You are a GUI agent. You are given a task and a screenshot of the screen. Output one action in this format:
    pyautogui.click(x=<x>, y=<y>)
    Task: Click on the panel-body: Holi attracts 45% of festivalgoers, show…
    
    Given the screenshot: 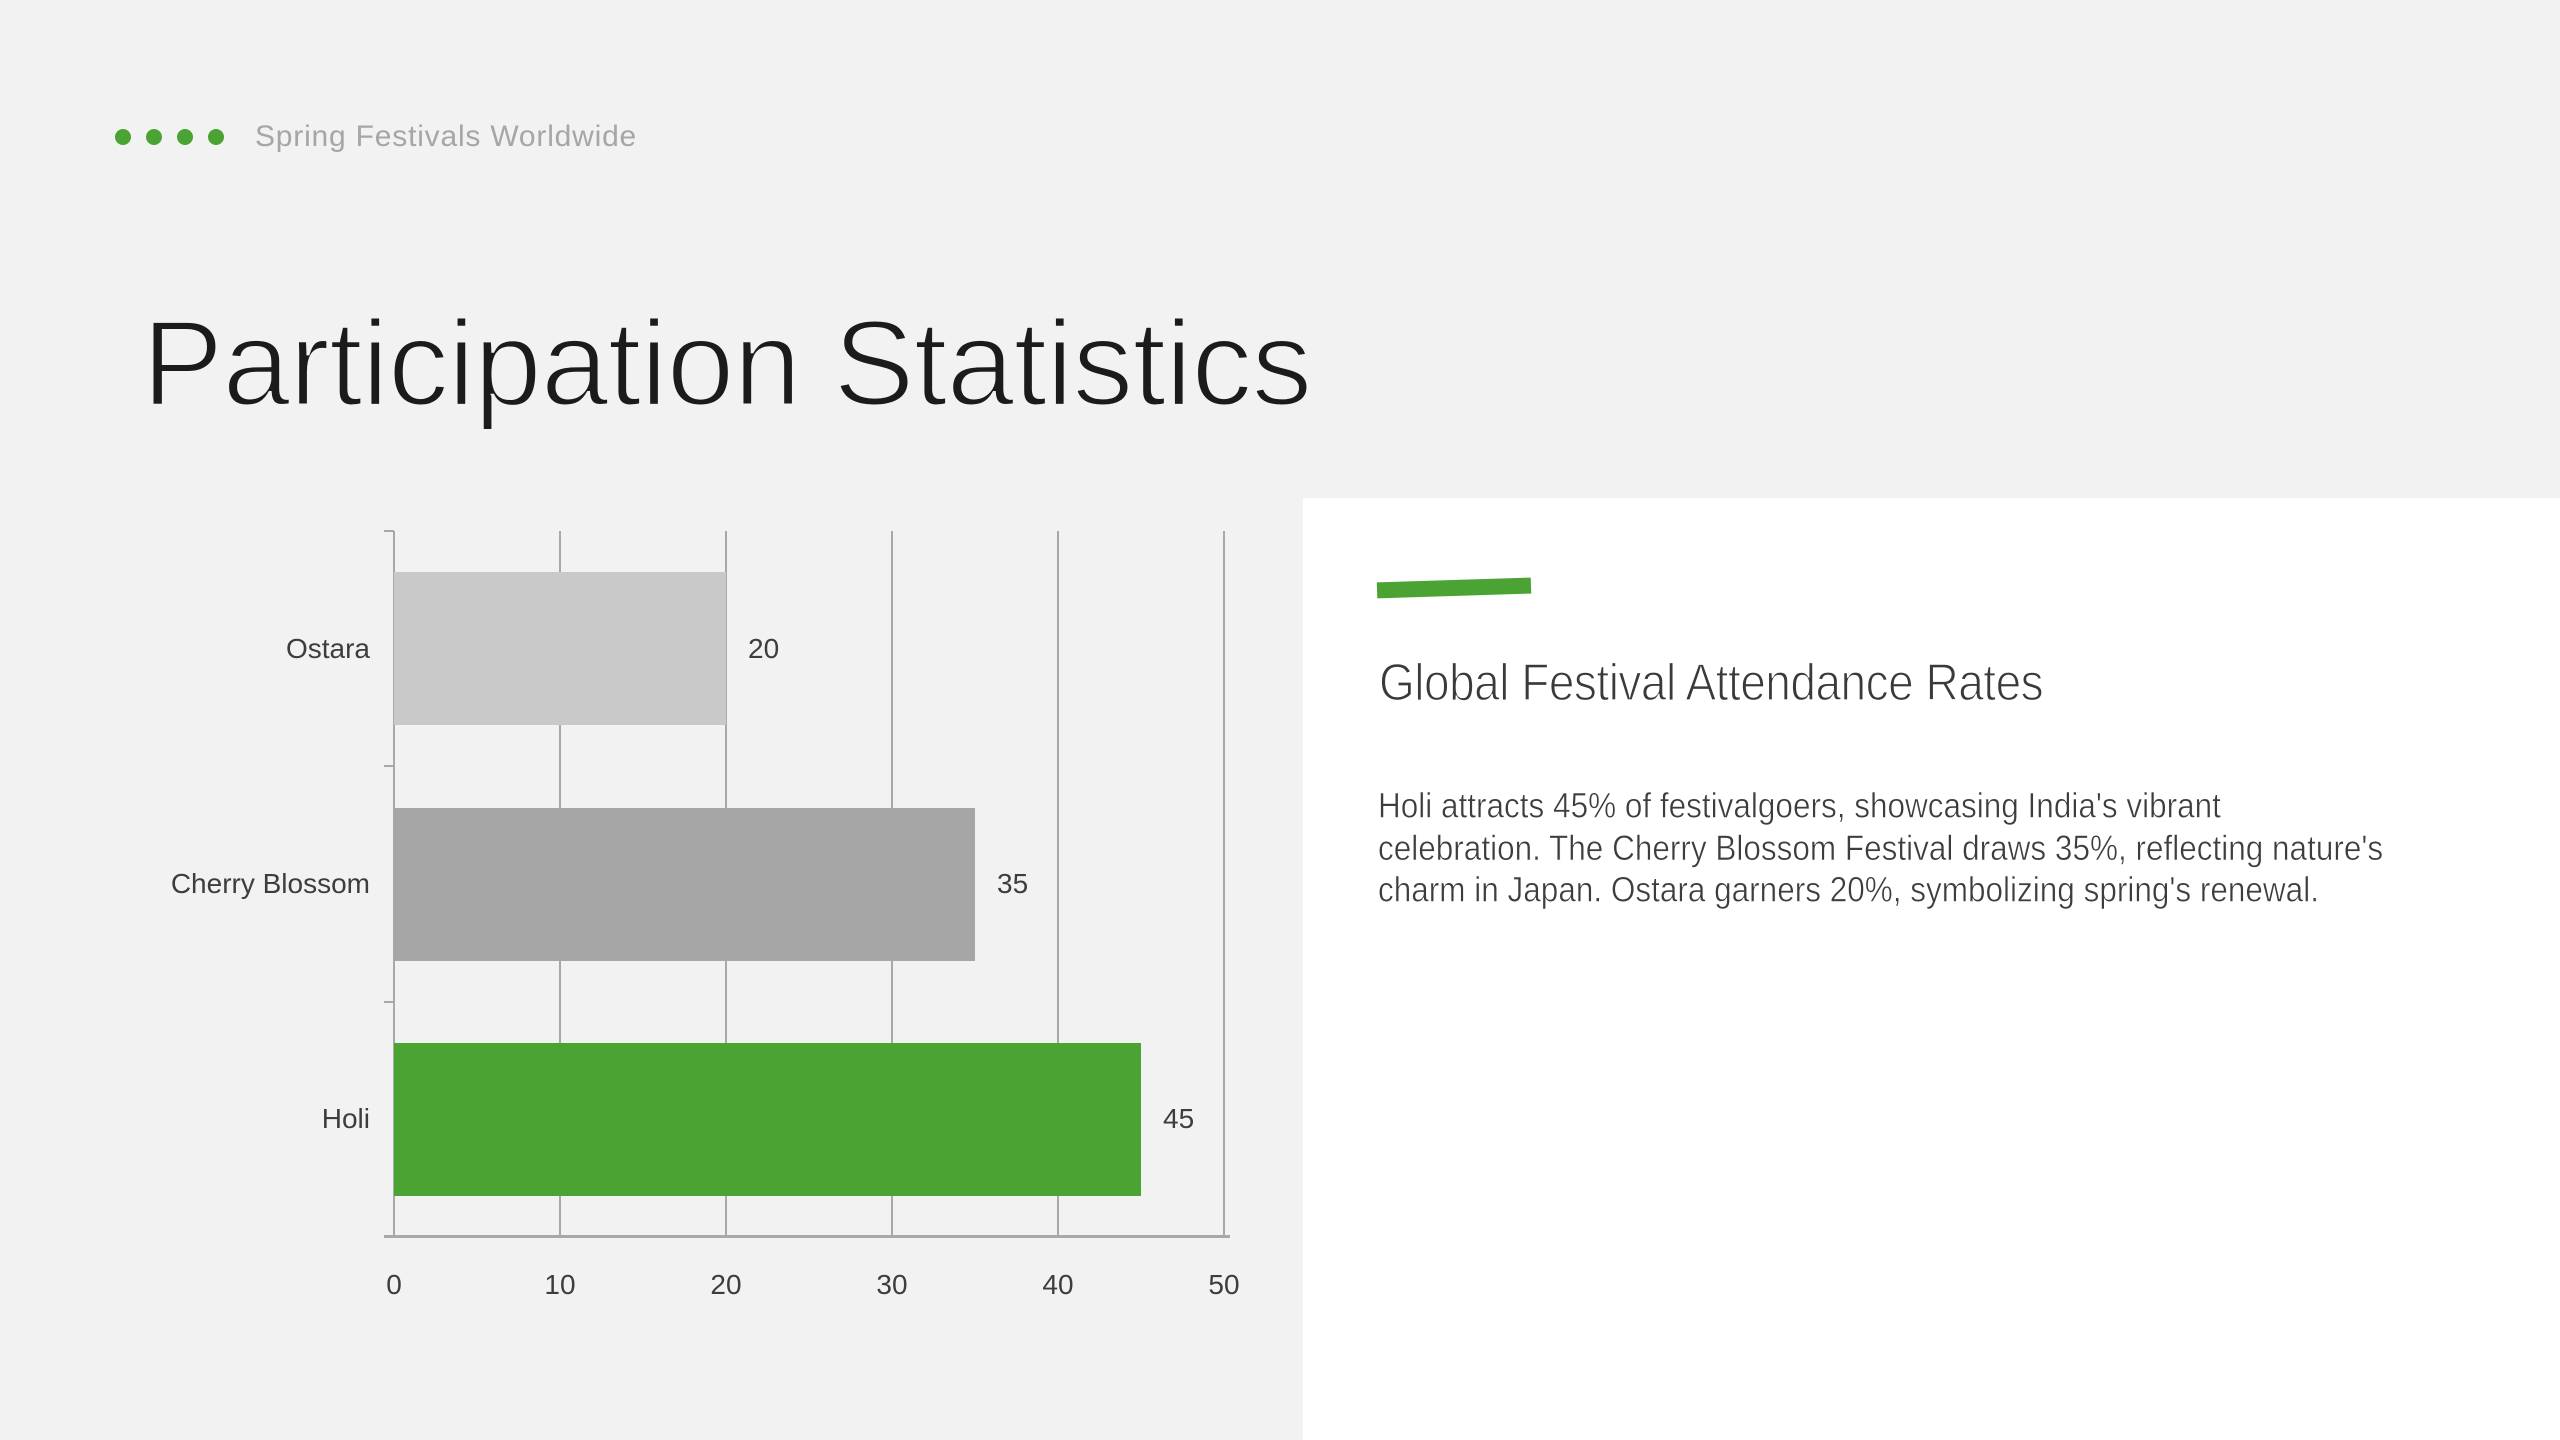 What is the action you would take?
    pyautogui.click(x=1881, y=847)
    